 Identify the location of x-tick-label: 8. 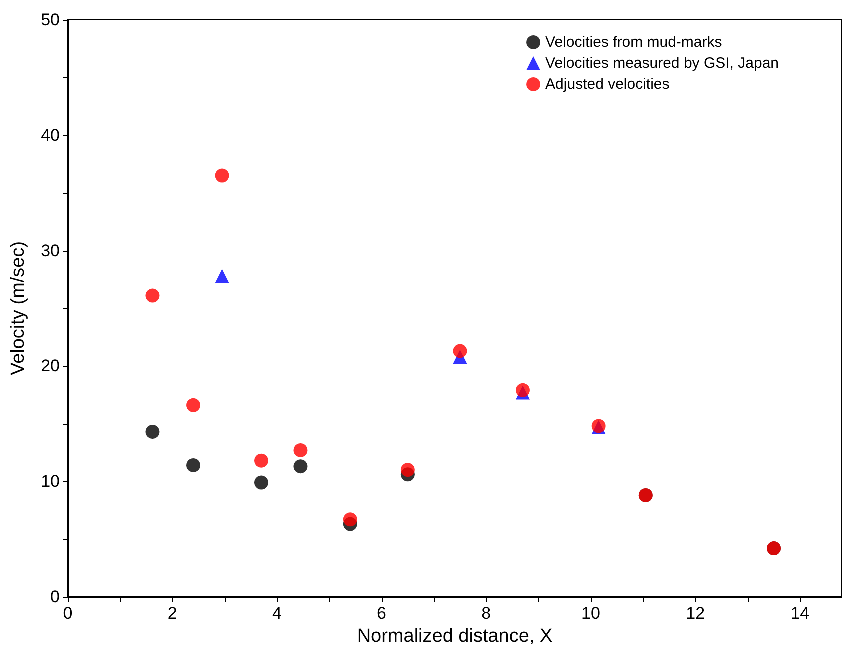
(487, 613).